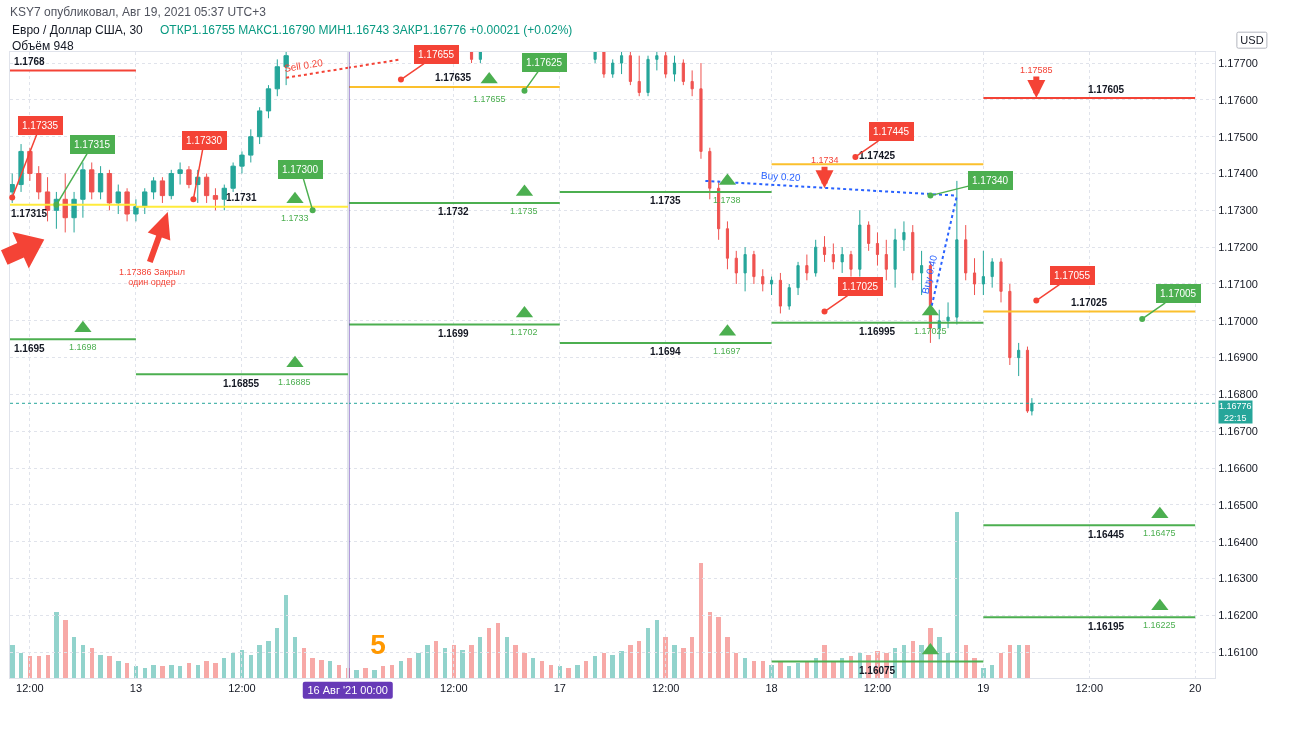 This screenshot has width=1290, height=735. I want to click on x-tick-label: 19, so click(983, 688).